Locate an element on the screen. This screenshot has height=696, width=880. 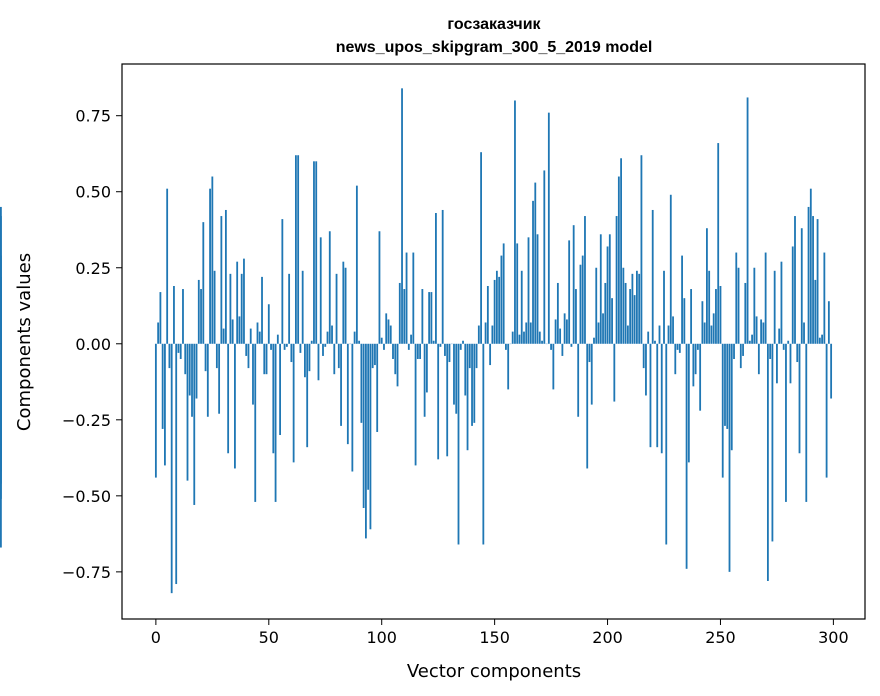
y-tick-label: 0.00 is located at coordinates (93, 344).